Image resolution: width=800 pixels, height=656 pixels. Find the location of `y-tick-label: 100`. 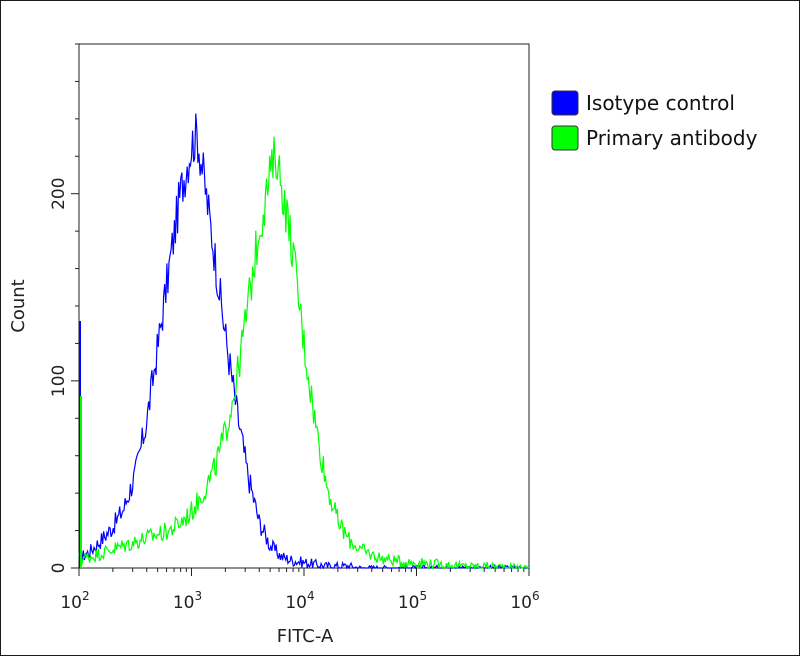

y-tick-label: 100 is located at coordinates (59, 381).